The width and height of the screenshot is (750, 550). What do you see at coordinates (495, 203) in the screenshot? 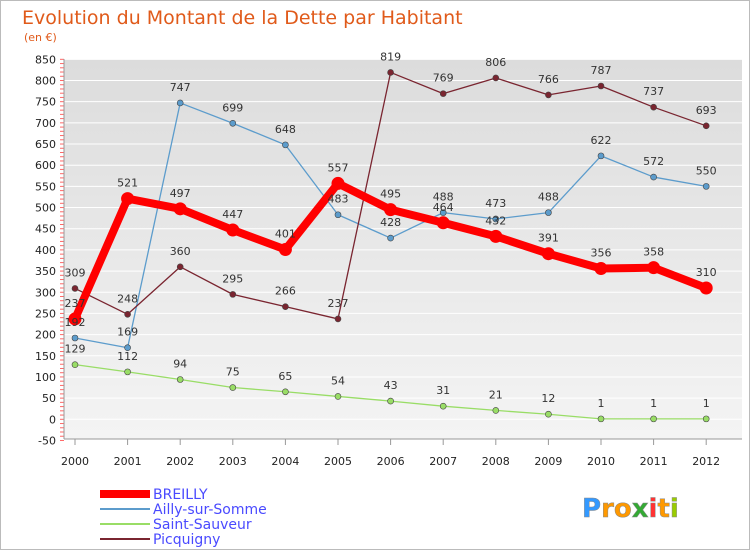
I see `data-label: 473` at bounding box center [495, 203].